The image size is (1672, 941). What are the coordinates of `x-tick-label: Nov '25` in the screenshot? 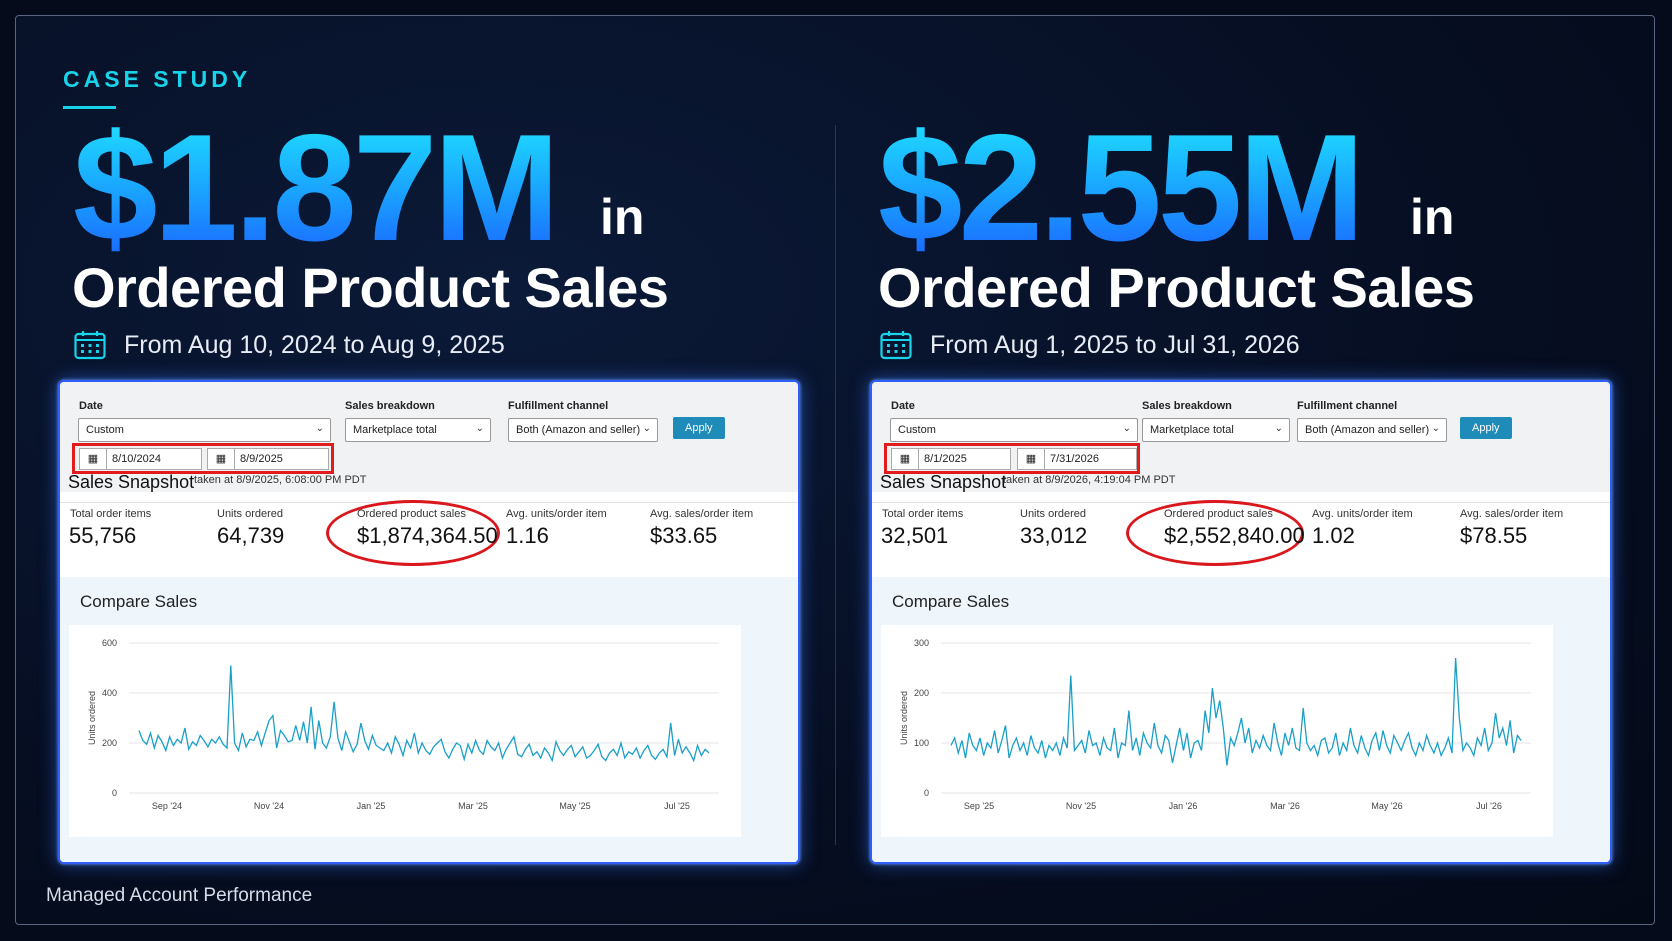 It's located at (1081, 806).